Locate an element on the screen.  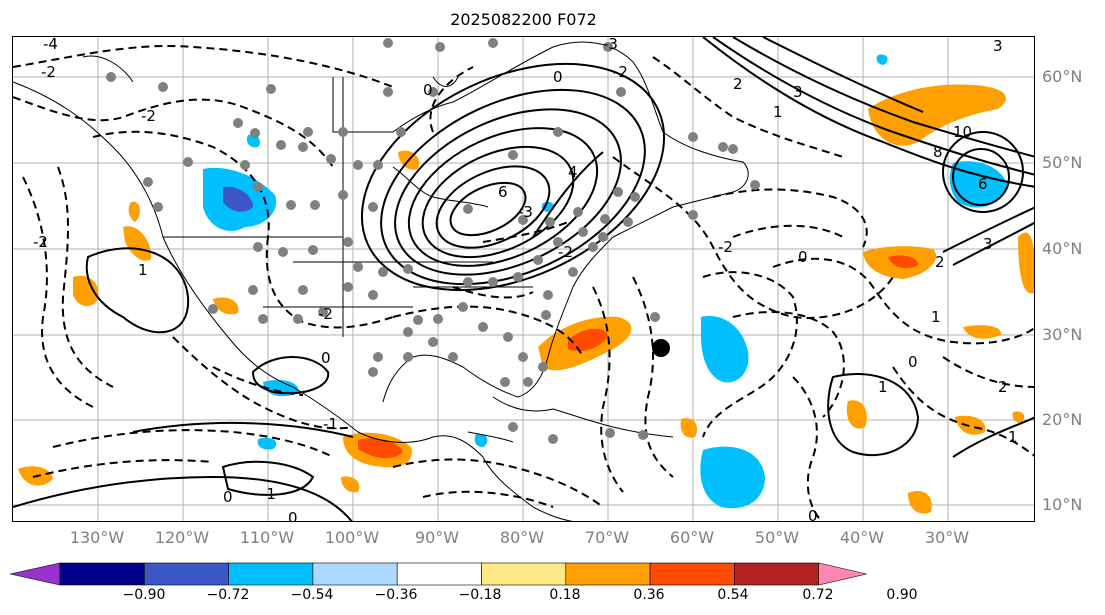
colorbar-extend-min is located at coordinates (35, 574).